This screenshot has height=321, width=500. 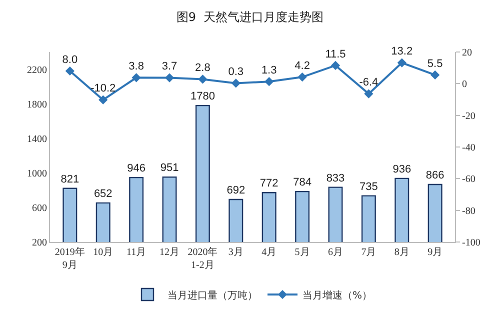 What do you see at coordinates (469, 180) in the screenshot?
I see `y2-tick-label: -60` at bounding box center [469, 180].